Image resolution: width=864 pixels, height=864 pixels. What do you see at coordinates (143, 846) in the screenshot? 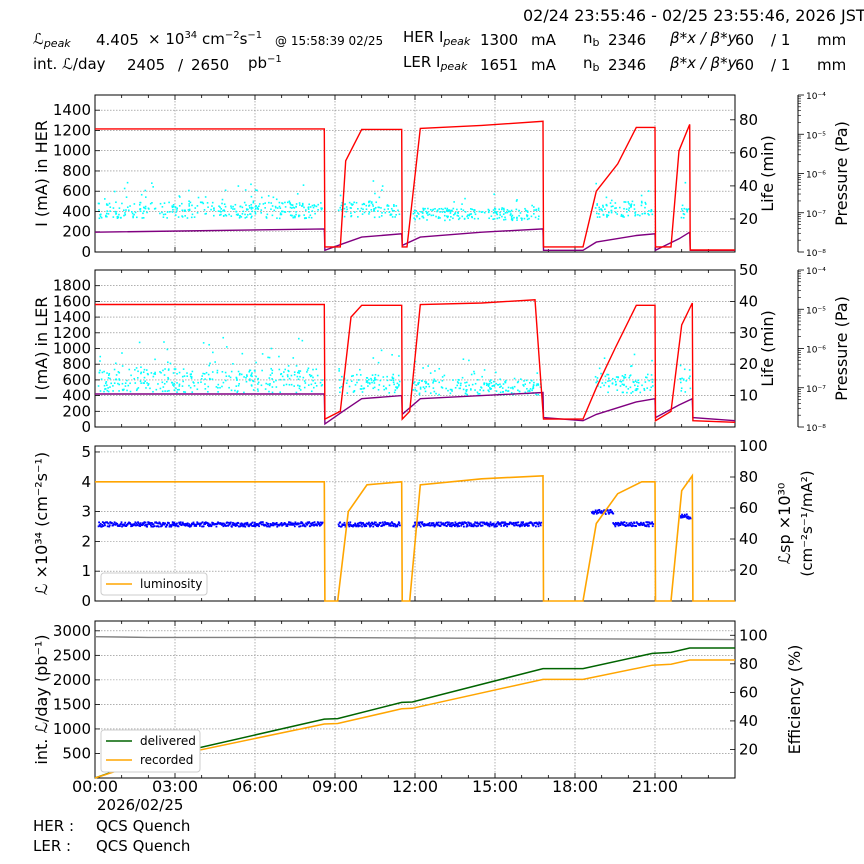
I see `ler-abort-value: QCS Quench` at bounding box center [143, 846].